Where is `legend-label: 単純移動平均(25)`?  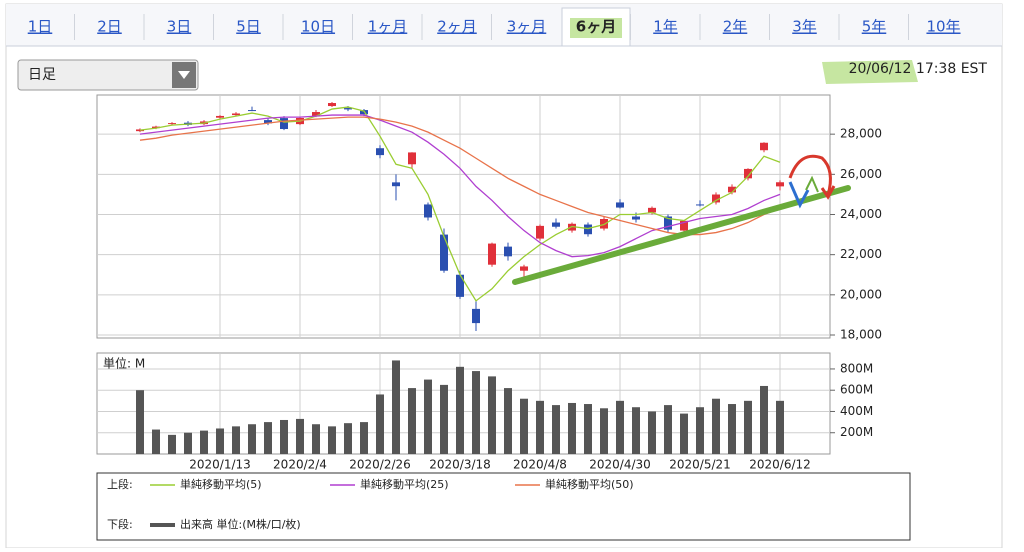 legend-label: 単純移動平均(25) is located at coordinates (404, 484).